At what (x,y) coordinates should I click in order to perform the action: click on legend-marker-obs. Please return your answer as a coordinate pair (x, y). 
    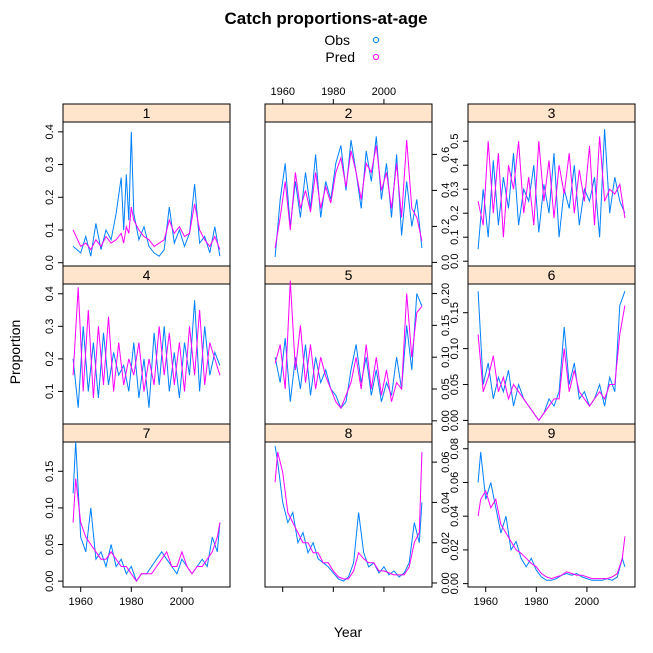
    Looking at the image, I should click on (376, 40).